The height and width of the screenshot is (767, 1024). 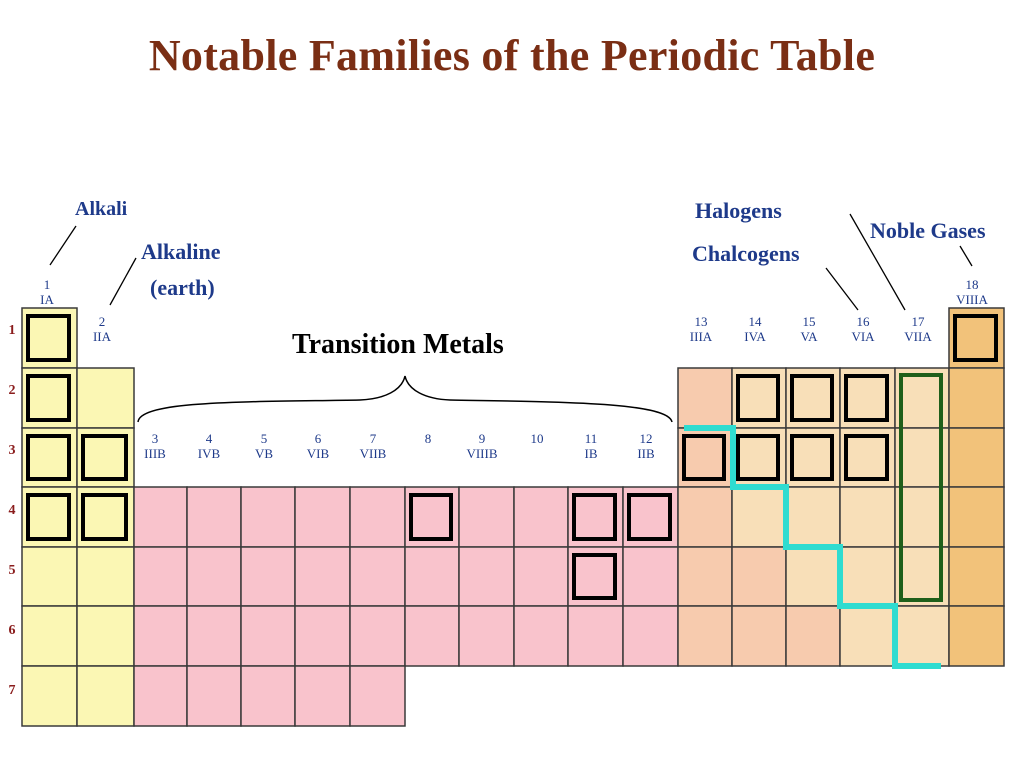 What do you see at coordinates (591, 453) in the screenshot?
I see `group-roman-numeral: IB` at bounding box center [591, 453].